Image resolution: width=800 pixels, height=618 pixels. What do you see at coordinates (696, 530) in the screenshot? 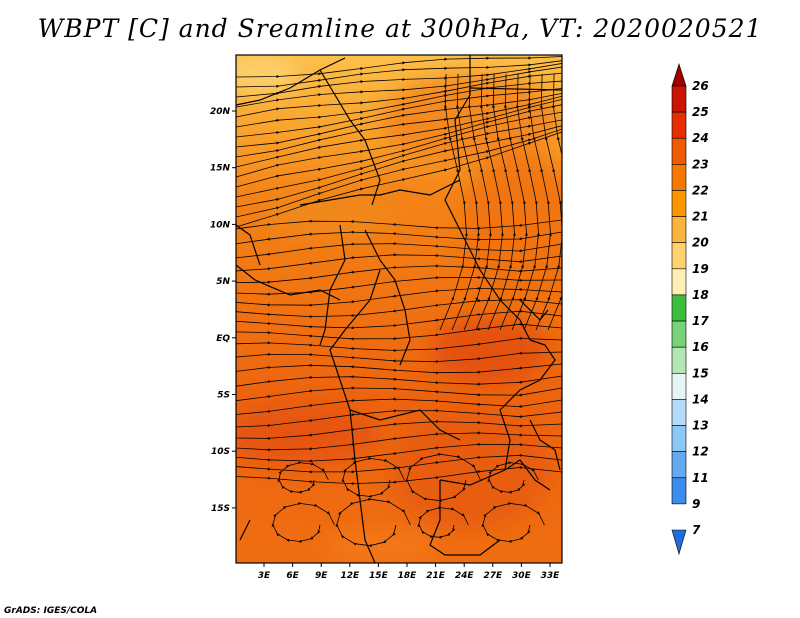
I see `colorbar-label: 7` at bounding box center [696, 530].